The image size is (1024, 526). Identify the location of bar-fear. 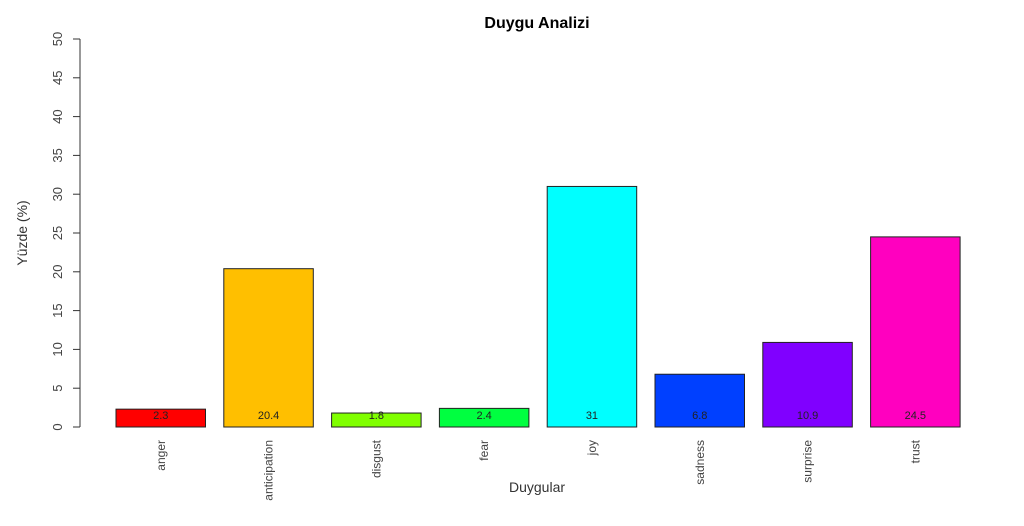
(484, 417).